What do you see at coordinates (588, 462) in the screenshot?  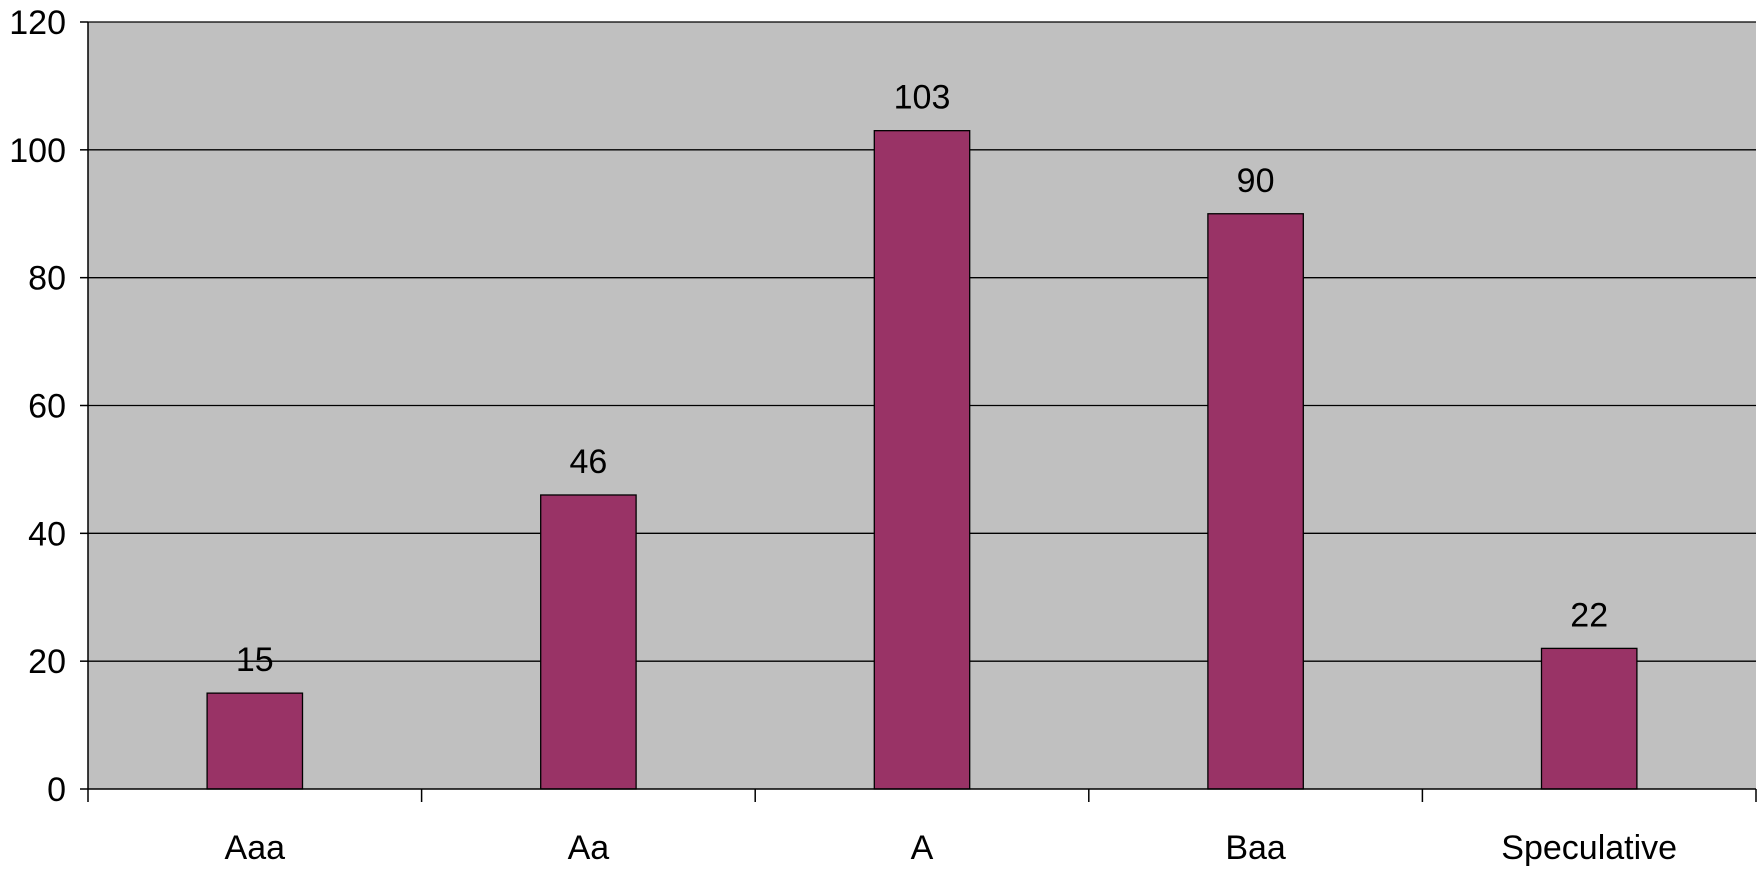 I see `data-label: 46` at bounding box center [588, 462].